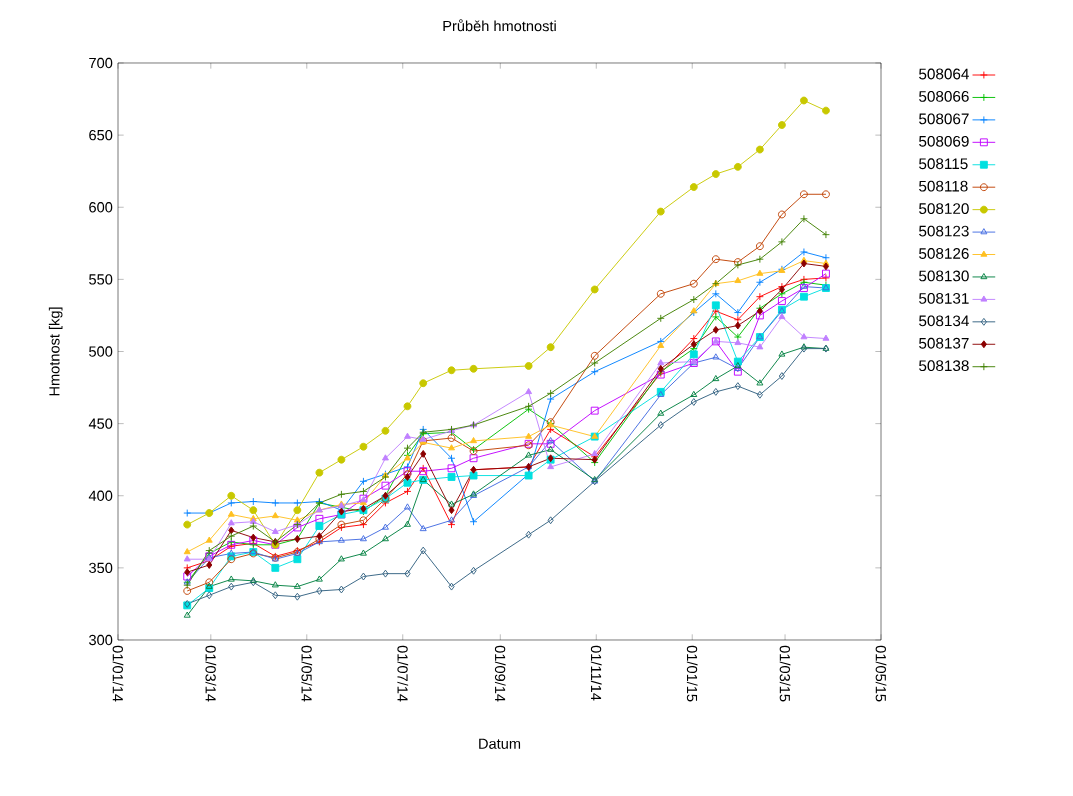  I want to click on legend-label: 508064, so click(944, 74).